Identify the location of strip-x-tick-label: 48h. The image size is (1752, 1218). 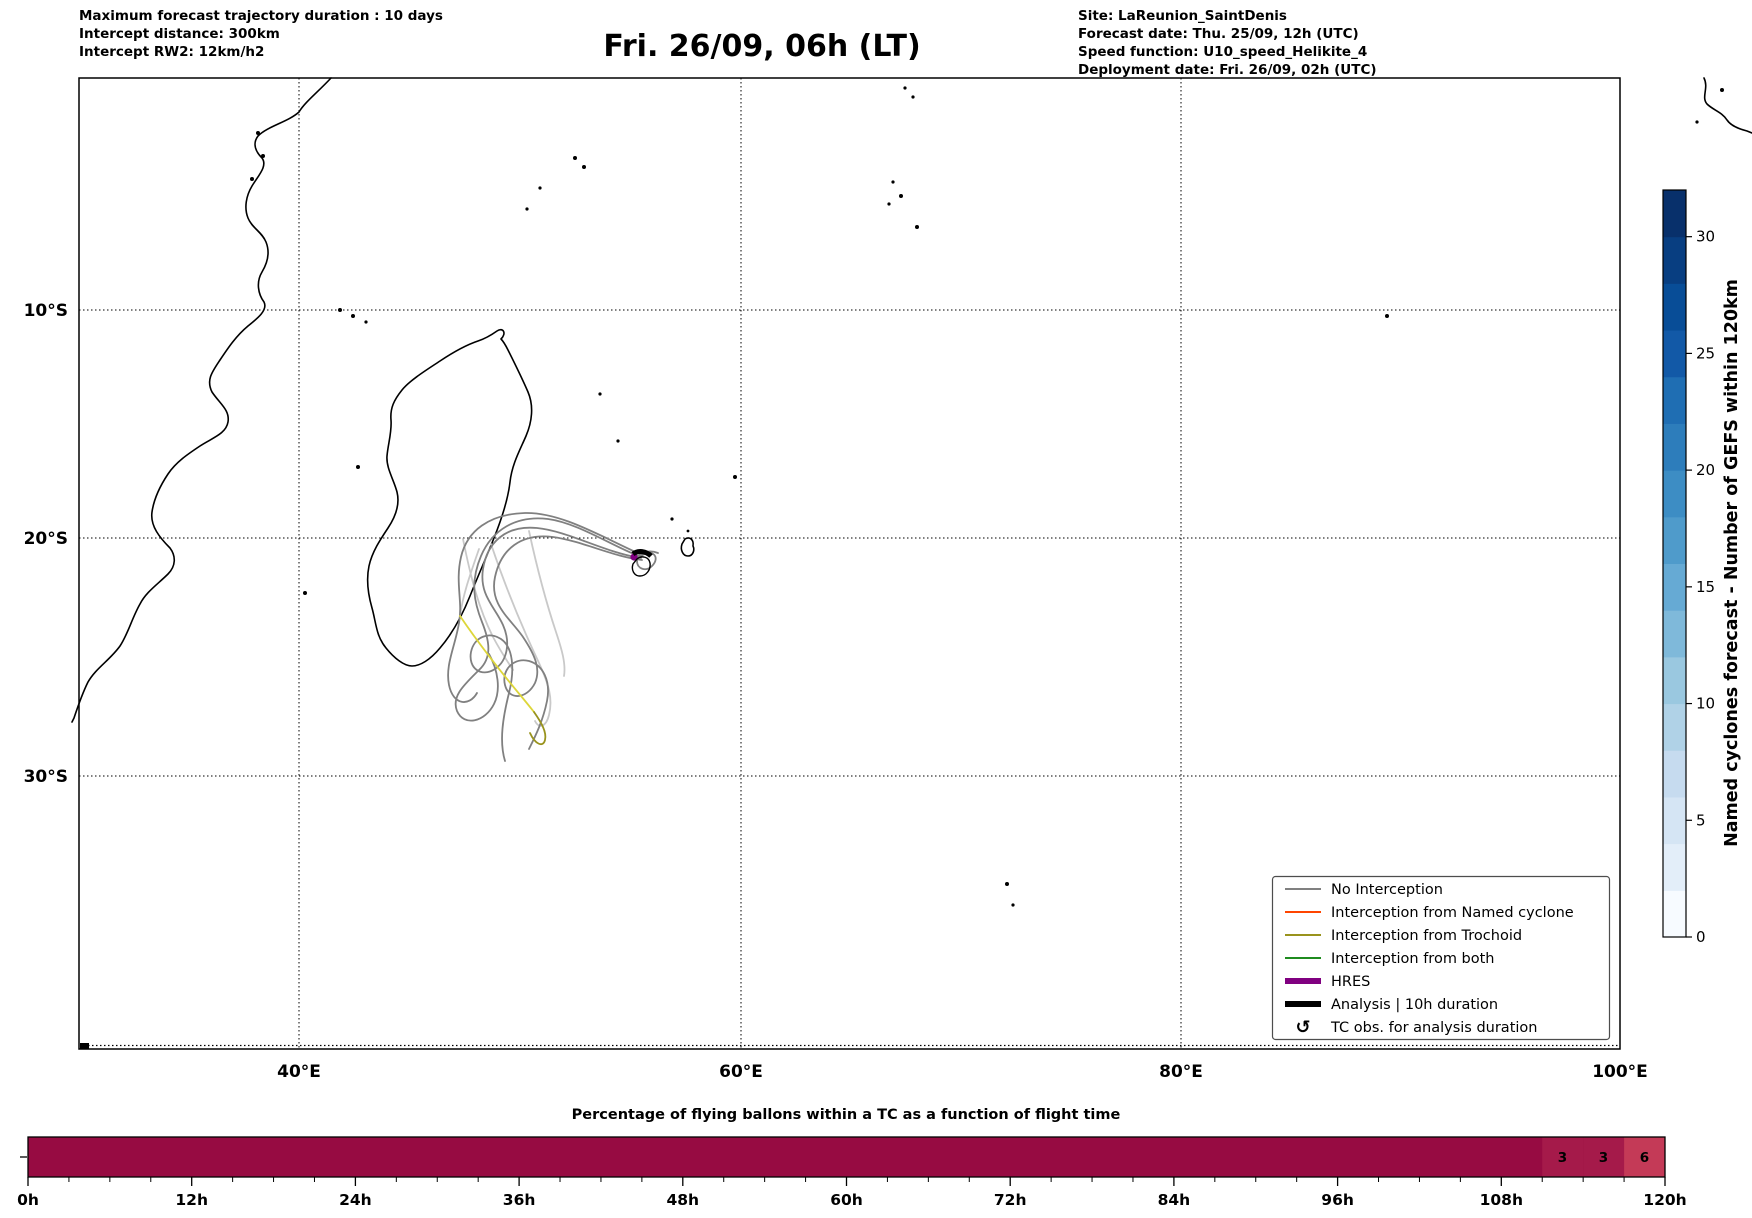
(682, 1200).